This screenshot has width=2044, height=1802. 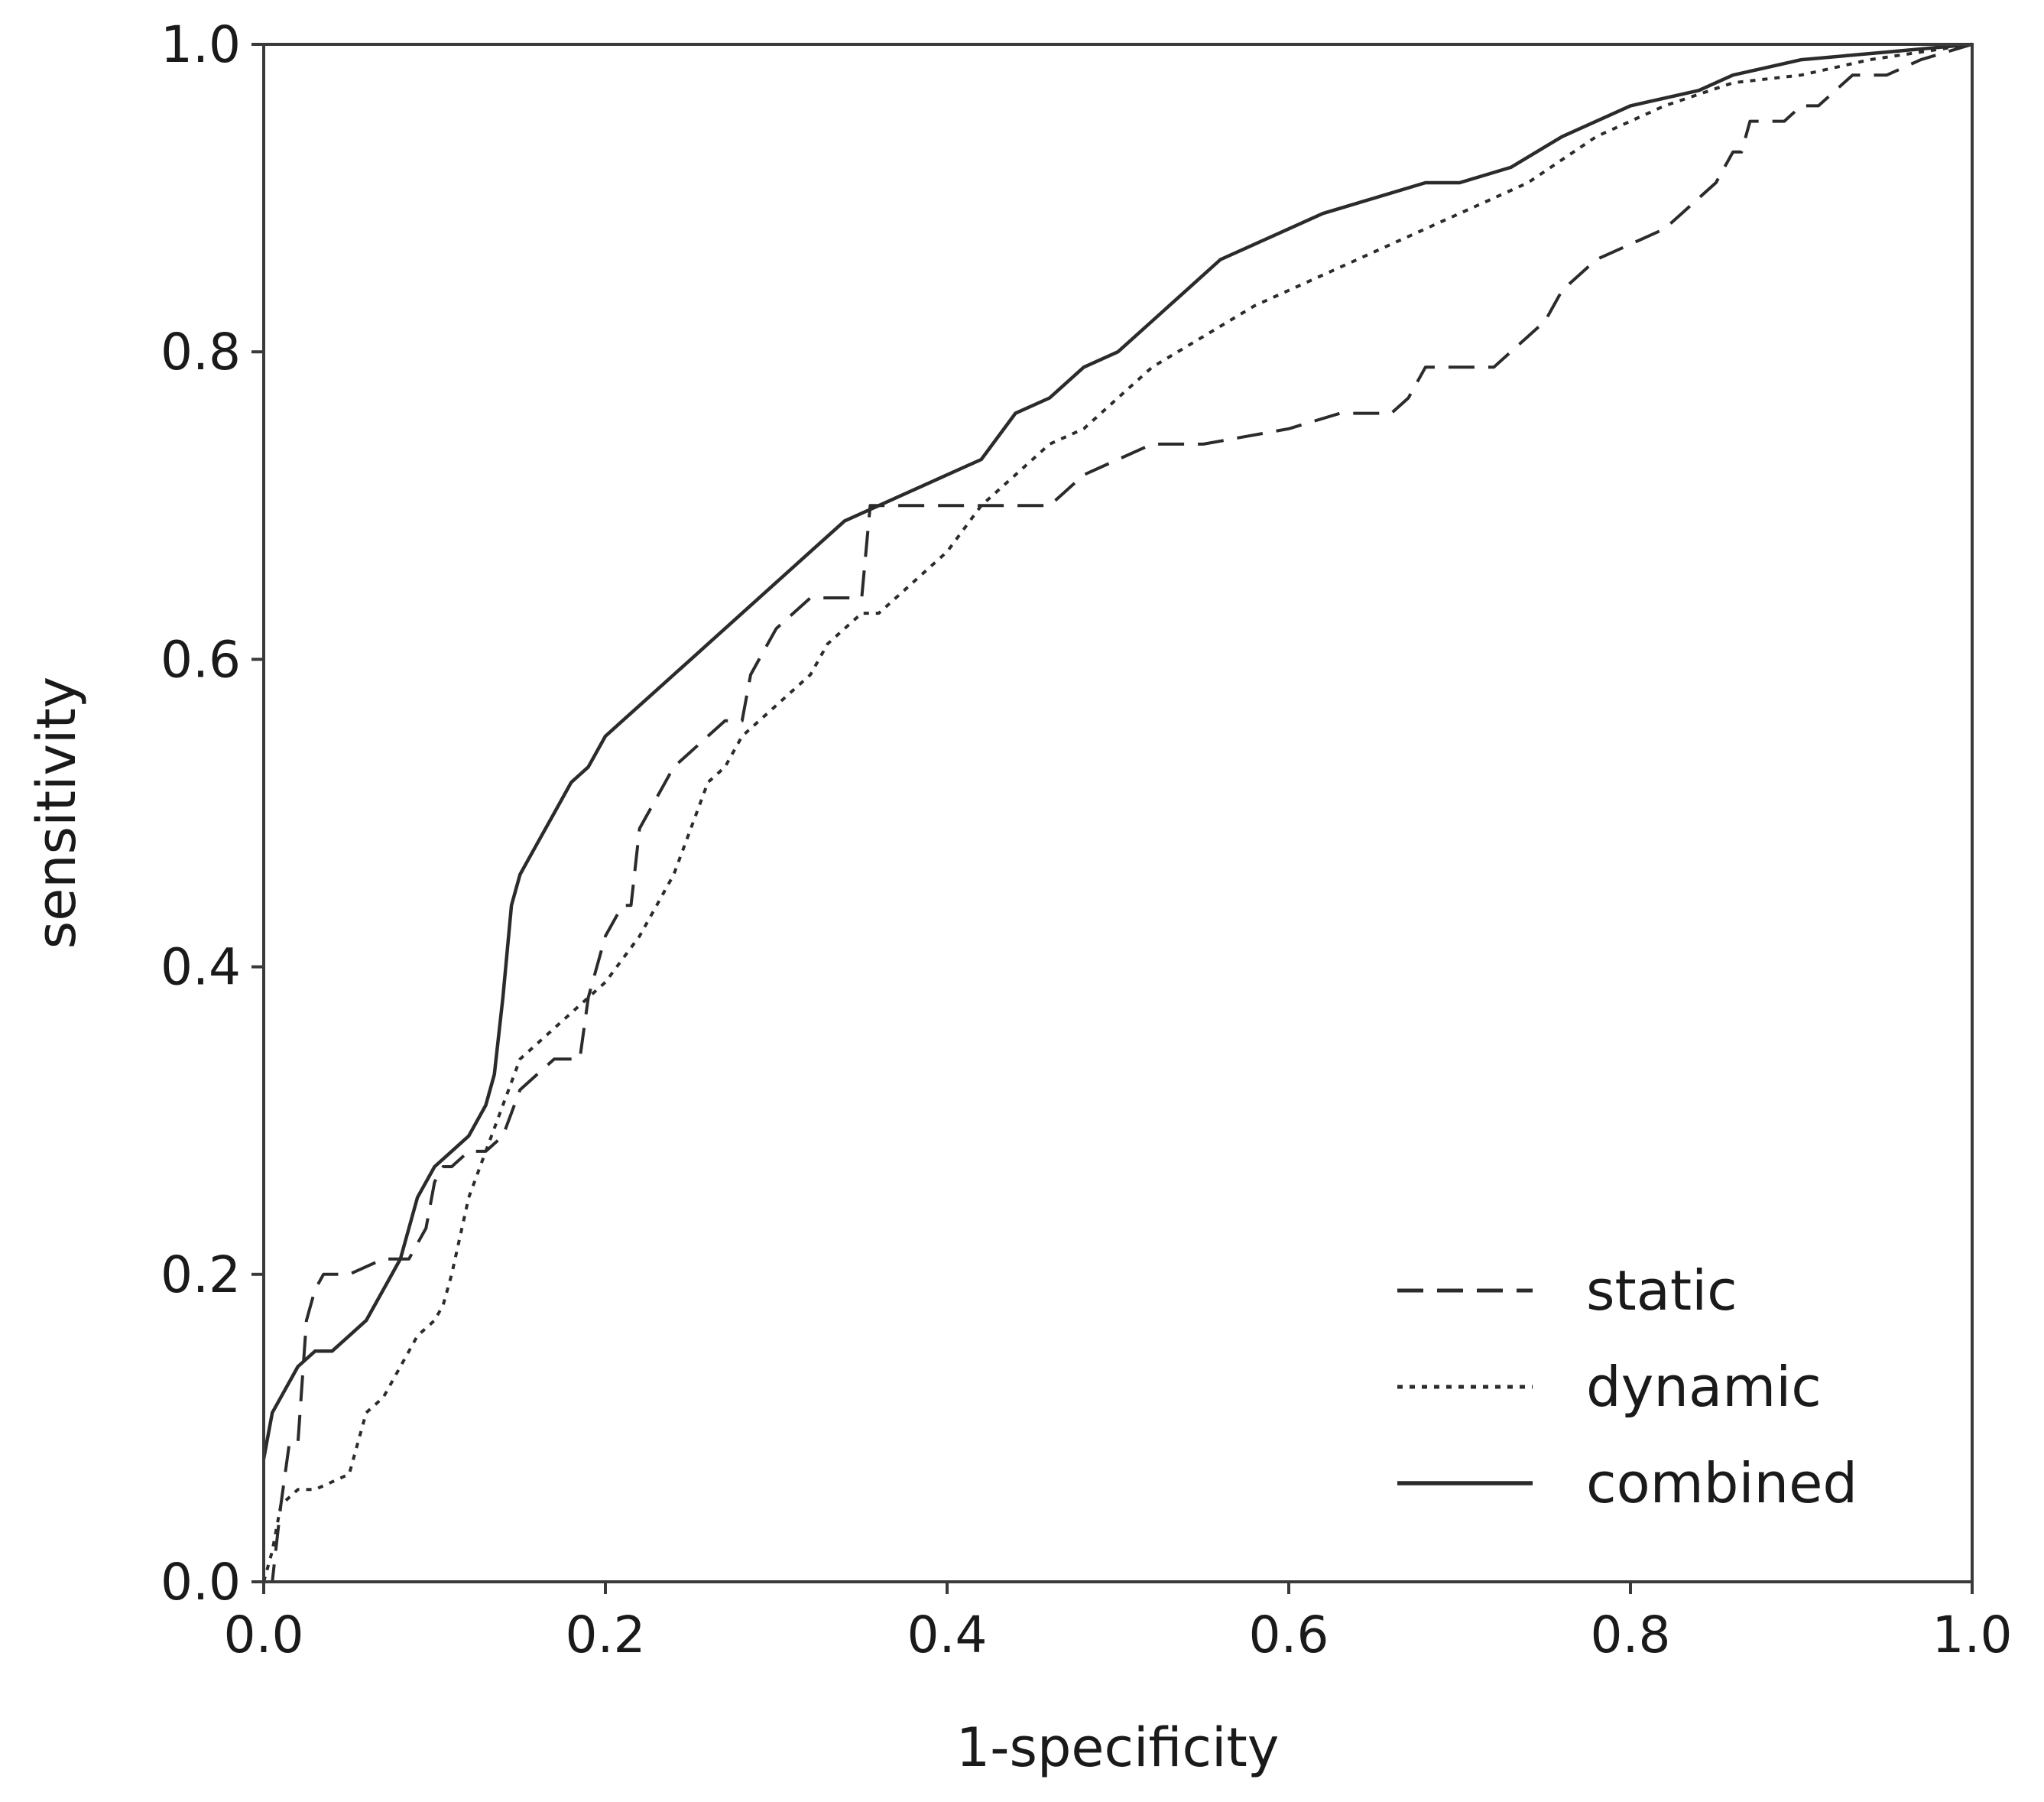 I want to click on x-axis: 0.0 0.2 0.4 0.6 0.8 1.0, so click(x=1118, y=1623).